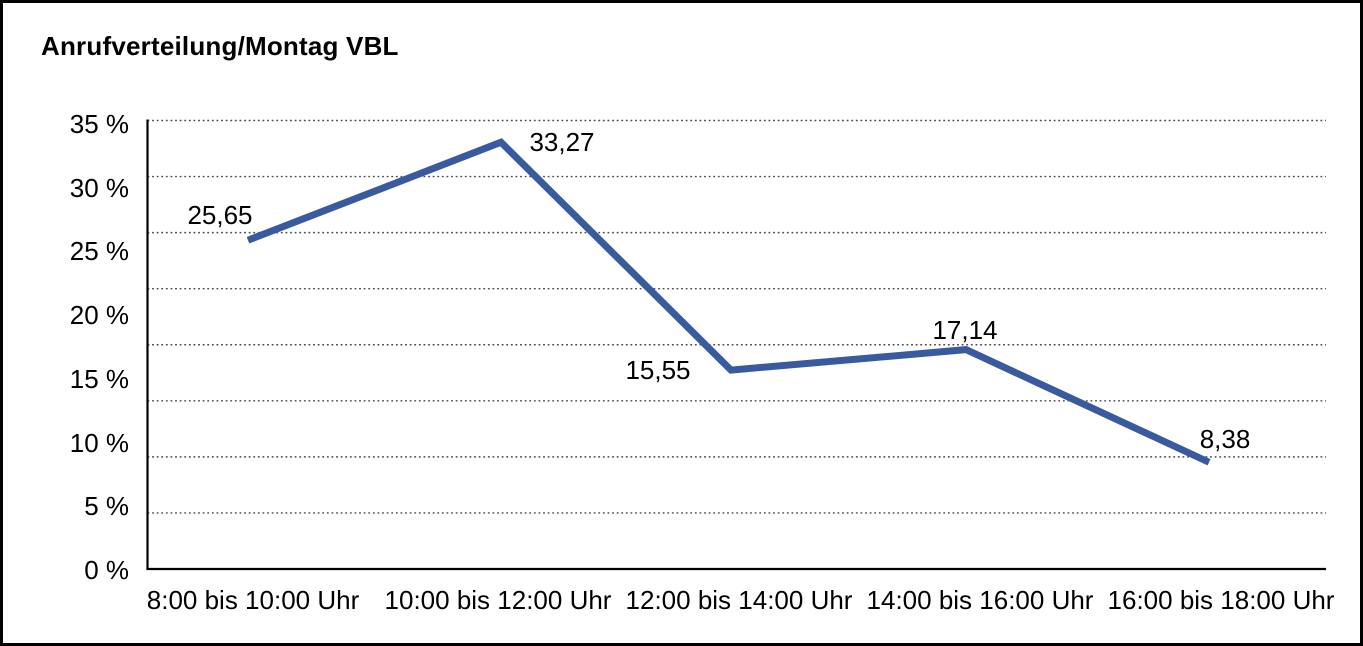  Describe the element at coordinates (739, 600) in the screenshot. I see `x-tick-label: 12:00 bis 14:00 Uhr` at that location.